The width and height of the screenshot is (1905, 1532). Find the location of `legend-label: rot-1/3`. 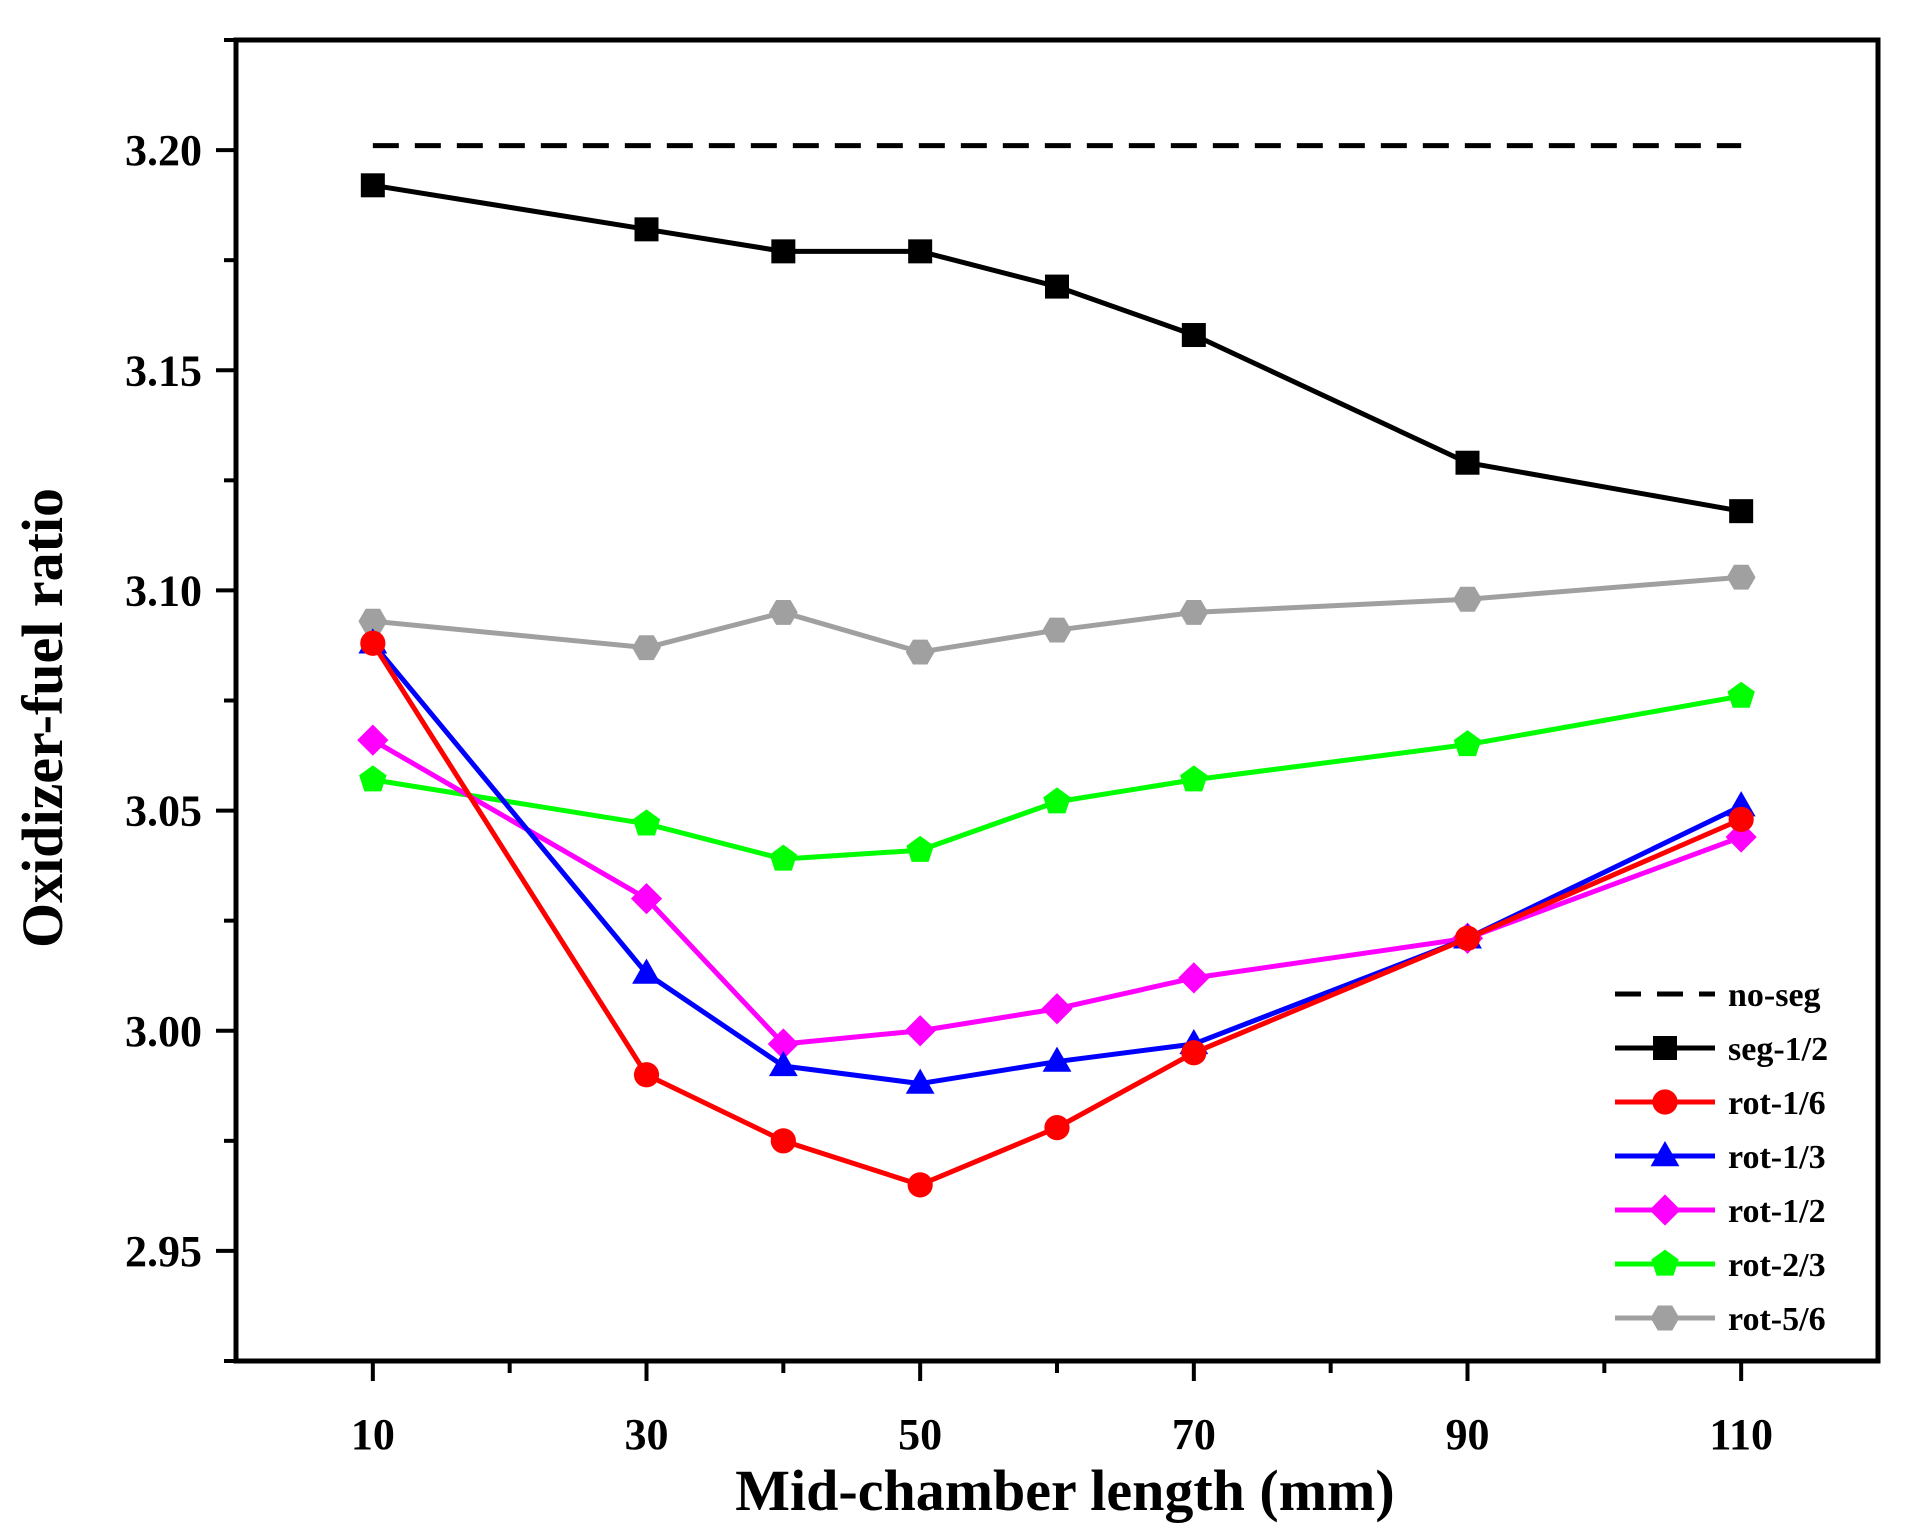

legend-label: rot-1/3 is located at coordinates (1777, 1157).